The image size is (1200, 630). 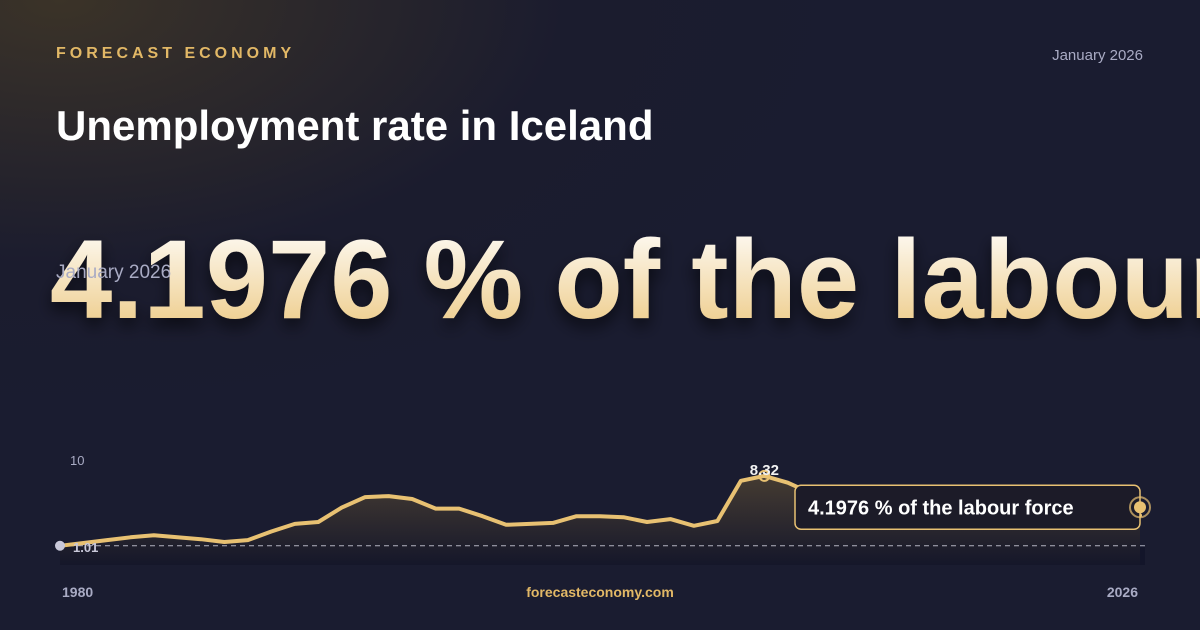 What do you see at coordinates (113, 272) in the screenshot?
I see `subtitle-date: January 2026` at bounding box center [113, 272].